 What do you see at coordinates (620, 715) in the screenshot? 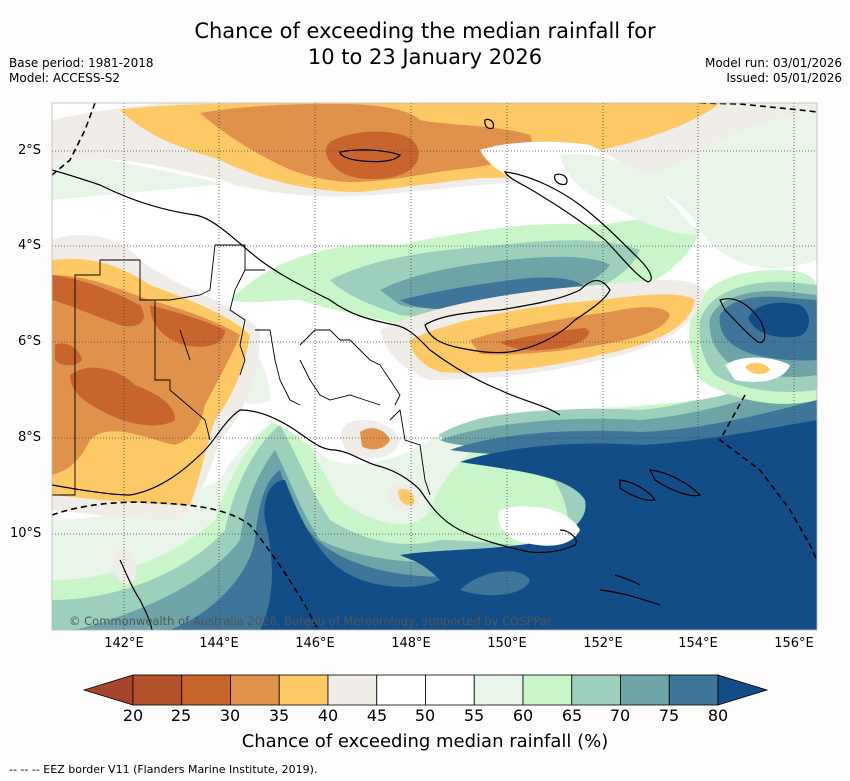
I see `colorbar-tick-70: 70` at bounding box center [620, 715].